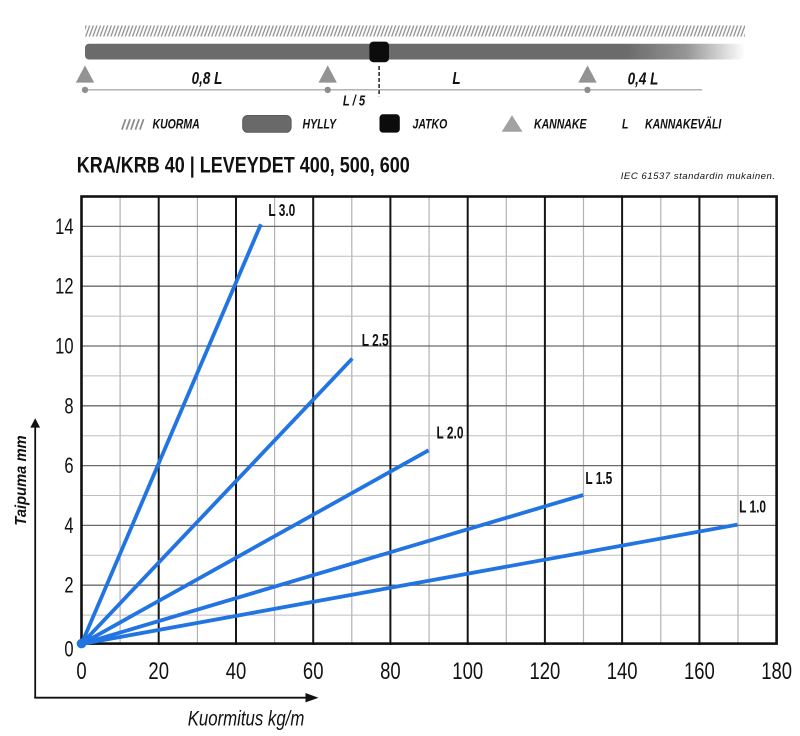 The width and height of the screenshot is (800, 736). Describe the element at coordinates (158, 671) in the screenshot. I see `svg-text: 20` at that location.